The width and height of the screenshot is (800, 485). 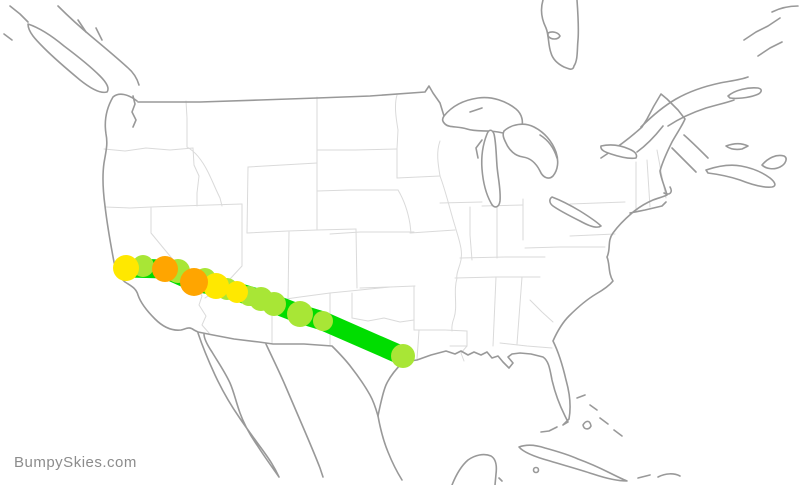 I want to click on lake-michigan, so click(x=490, y=168).